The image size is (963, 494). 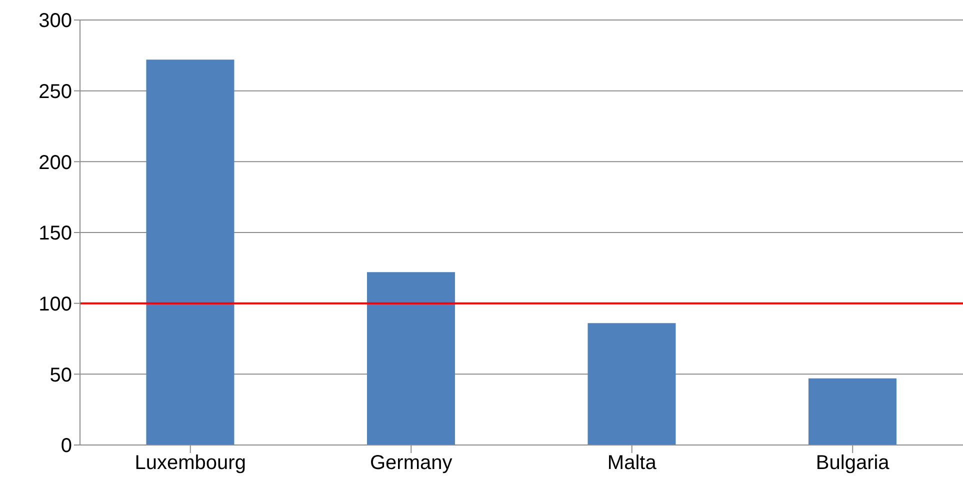 I want to click on x-tick-label: Luxembourg, so click(x=190, y=463).